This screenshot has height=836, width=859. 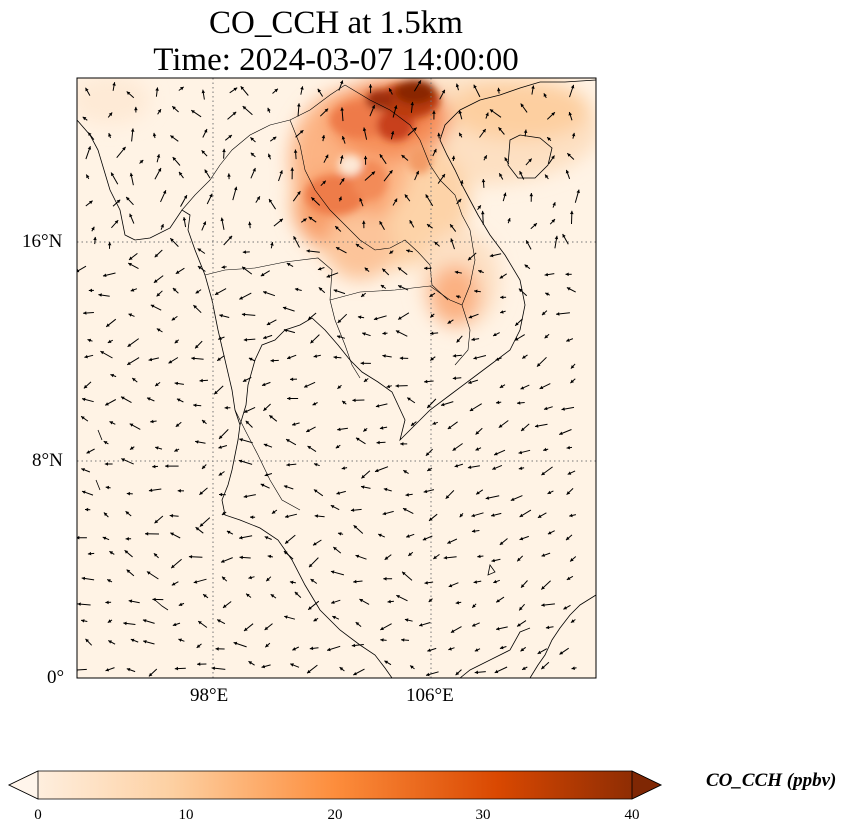 What do you see at coordinates (42, 241) in the screenshot?
I see `lat-tick-label: 16°N` at bounding box center [42, 241].